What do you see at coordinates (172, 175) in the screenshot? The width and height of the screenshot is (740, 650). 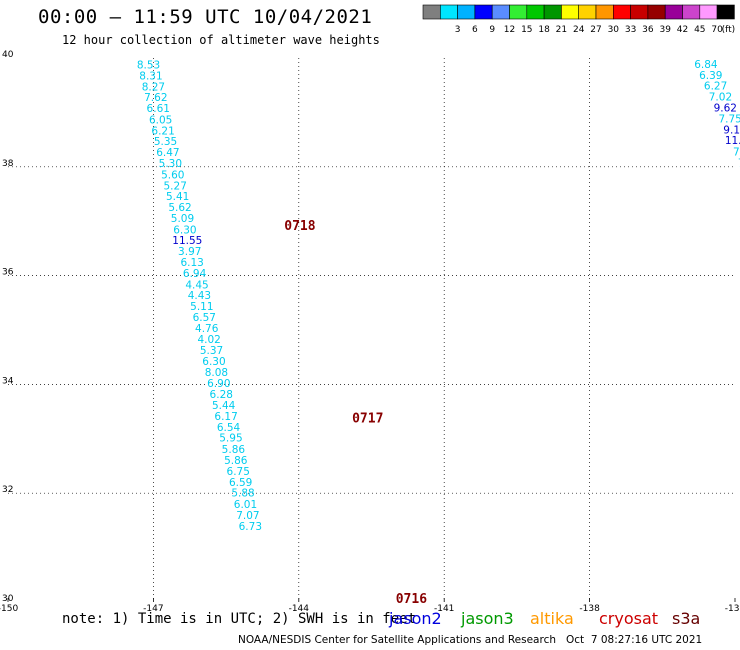 I see `wave-height-label: 5.60` at bounding box center [172, 175].